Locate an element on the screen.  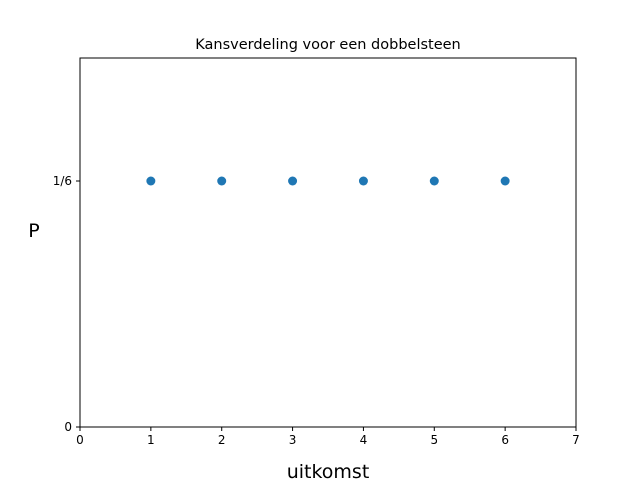
x-tick-label: 1 is located at coordinates (151, 440).